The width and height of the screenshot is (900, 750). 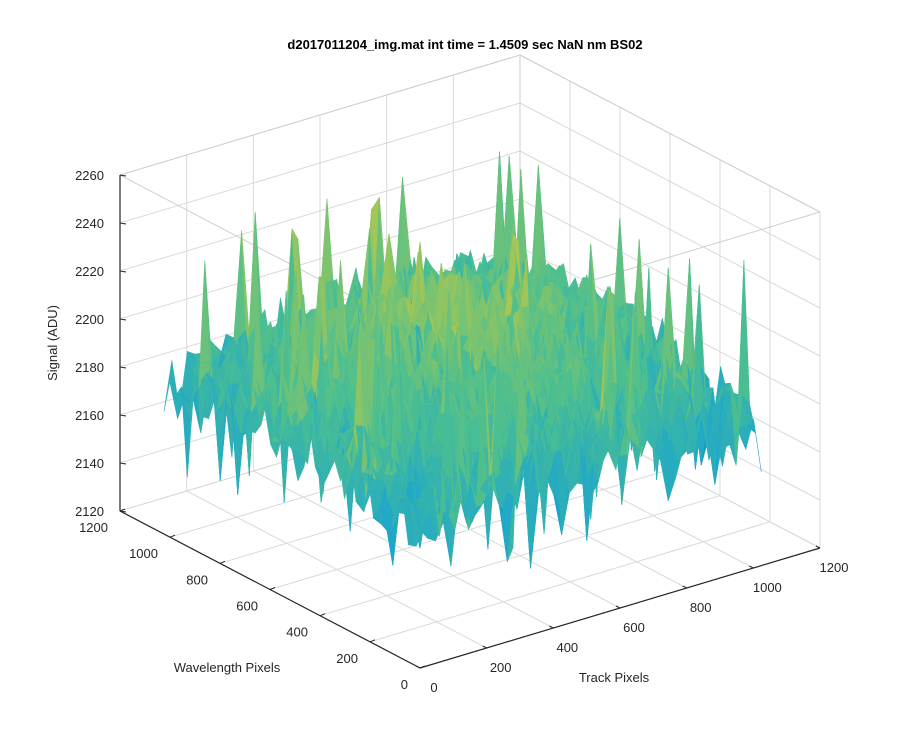 What do you see at coordinates (197, 579) in the screenshot?
I see `y-tick-label: 800` at bounding box center [197, 579].